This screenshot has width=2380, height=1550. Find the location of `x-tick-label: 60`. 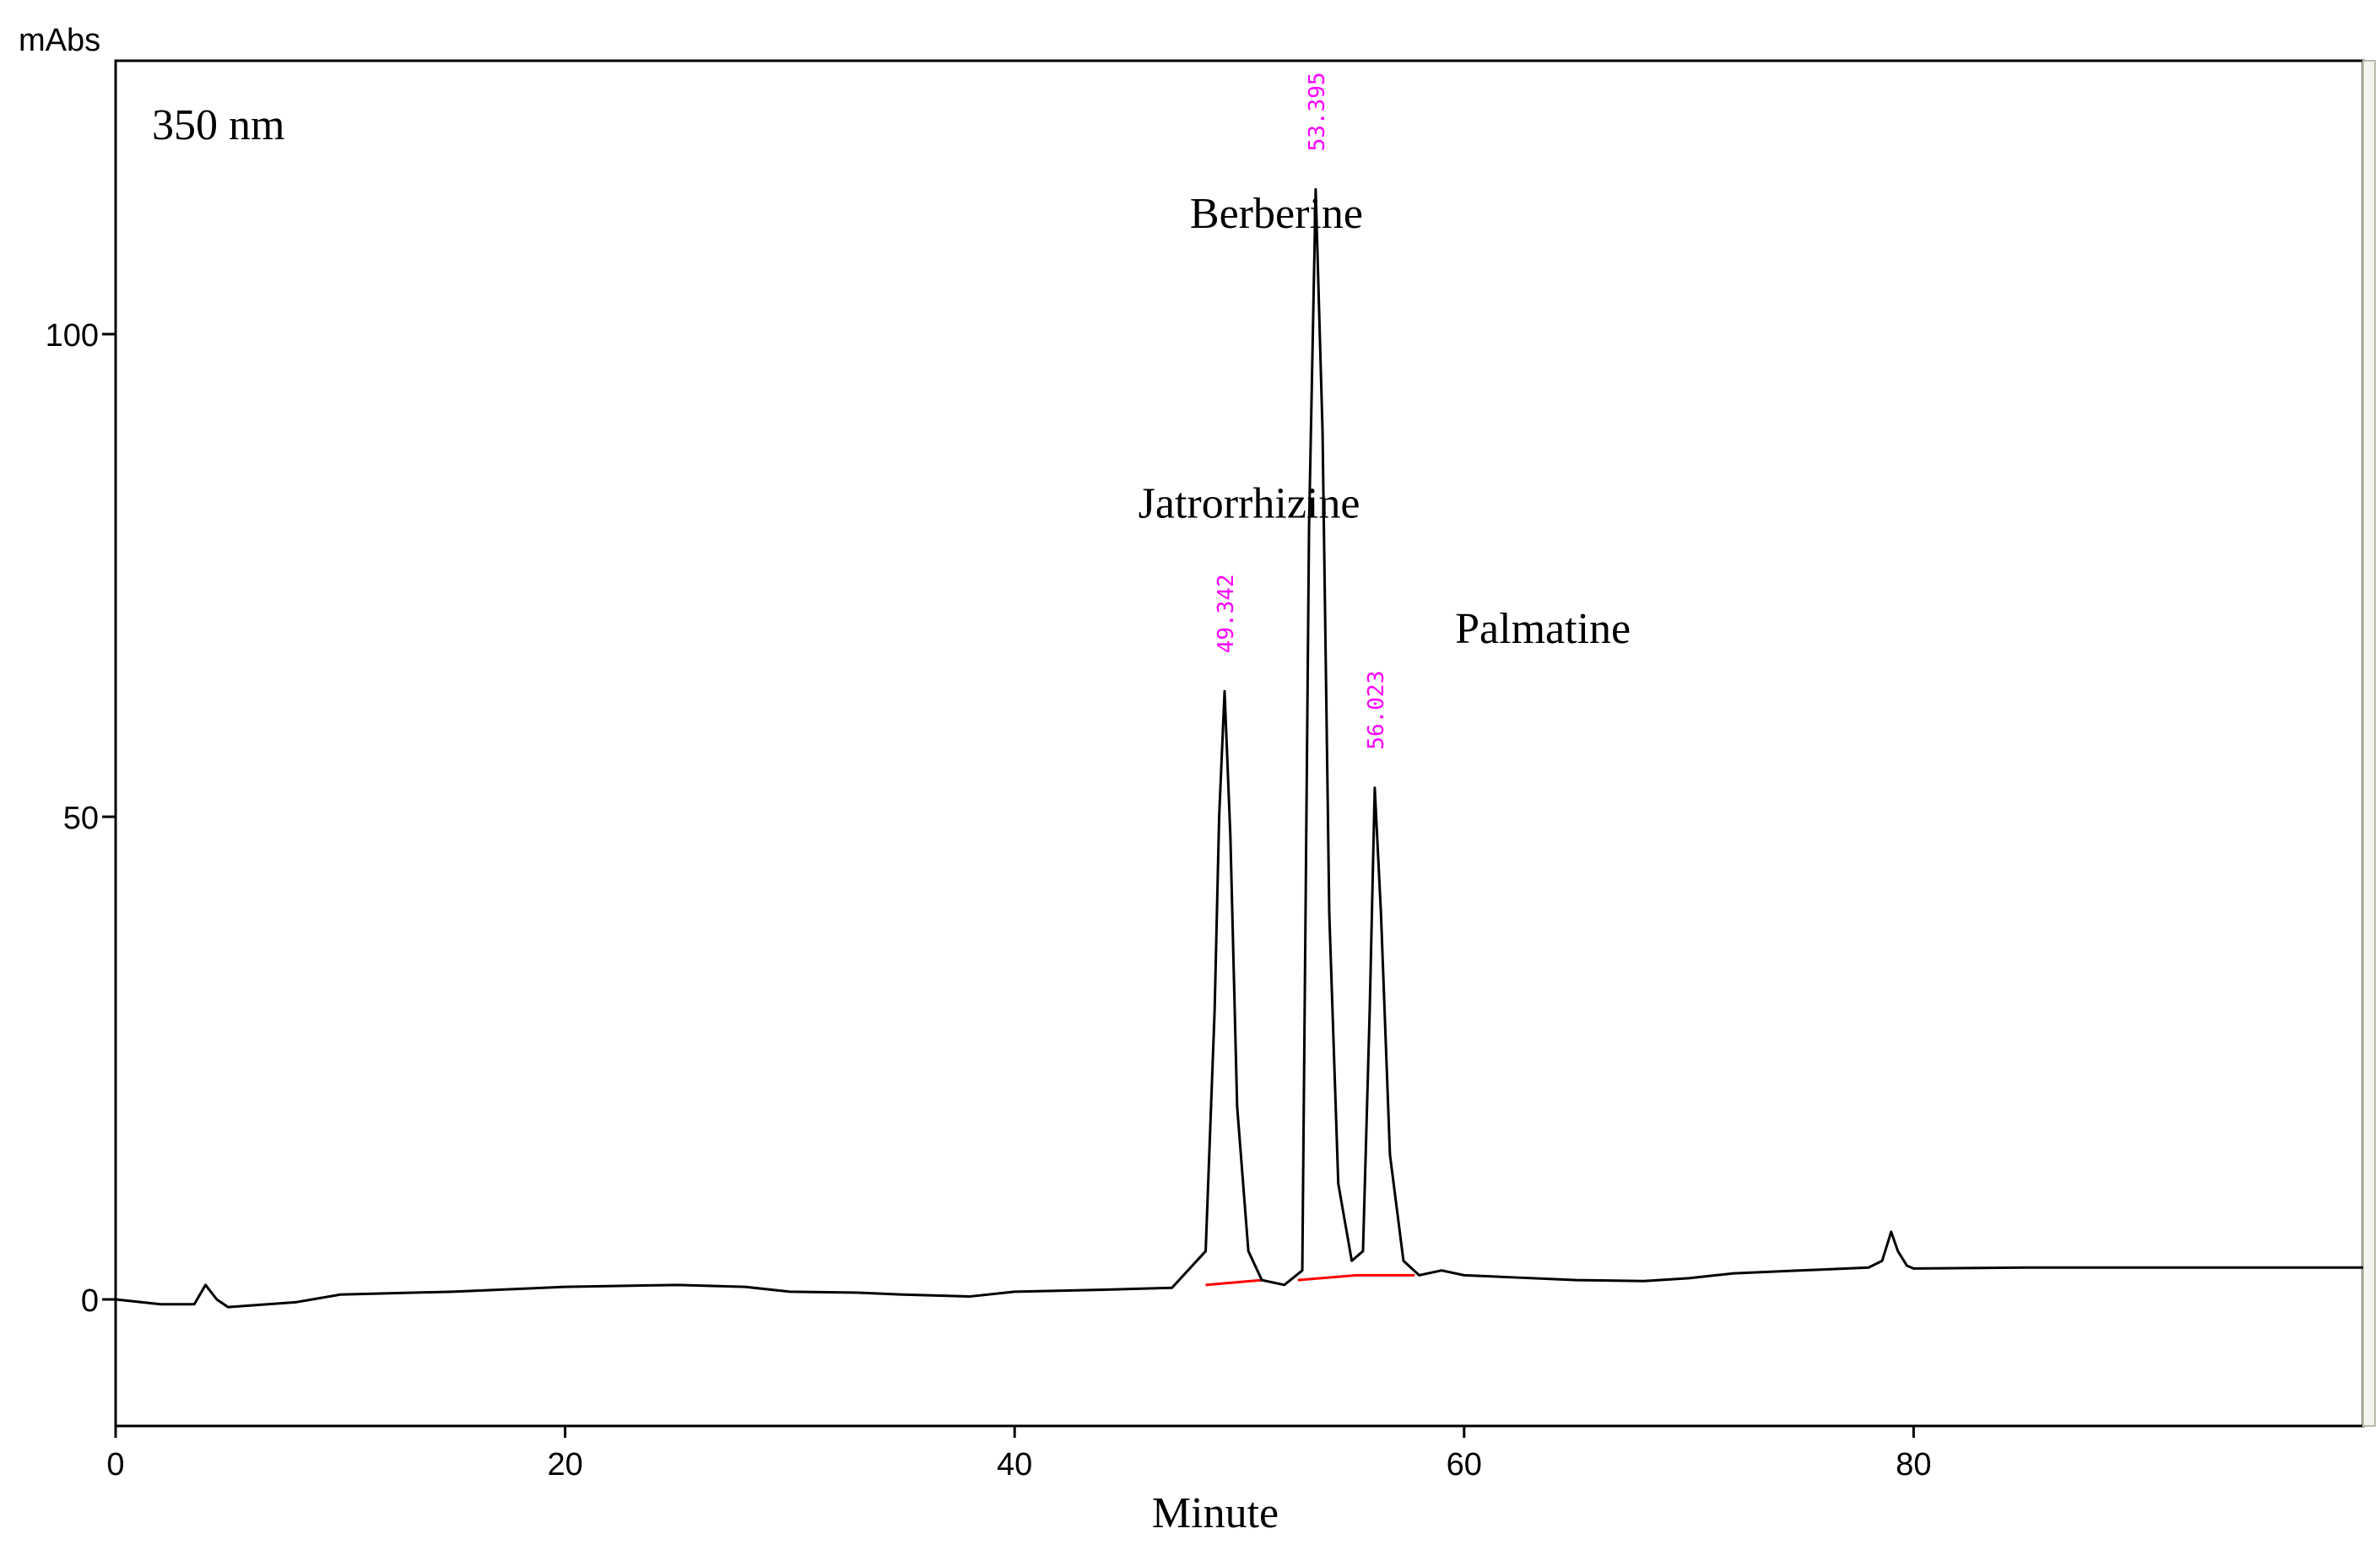

x-tick-label: 60 is located at coordinates (1464, 1464).